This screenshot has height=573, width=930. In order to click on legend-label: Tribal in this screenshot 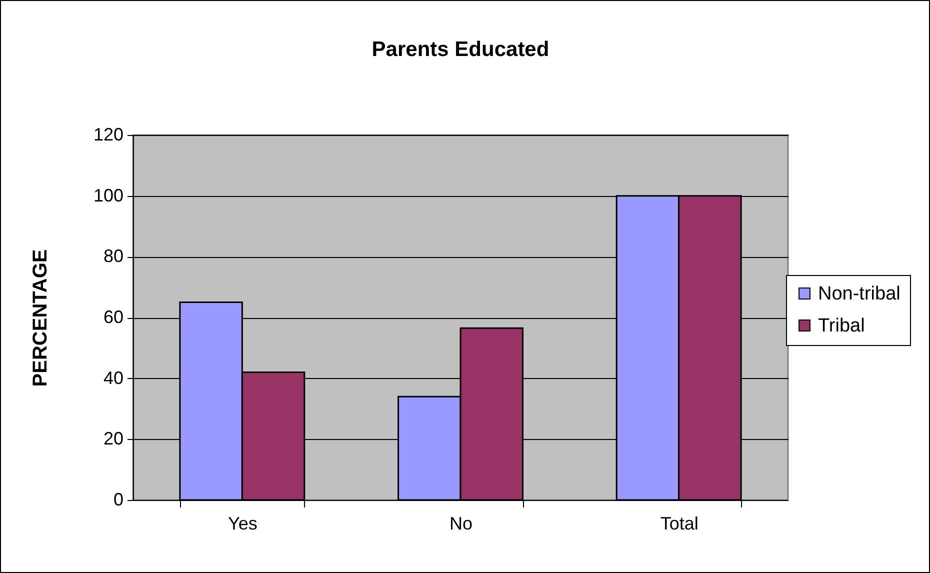, I will do `click(841, 326)`.